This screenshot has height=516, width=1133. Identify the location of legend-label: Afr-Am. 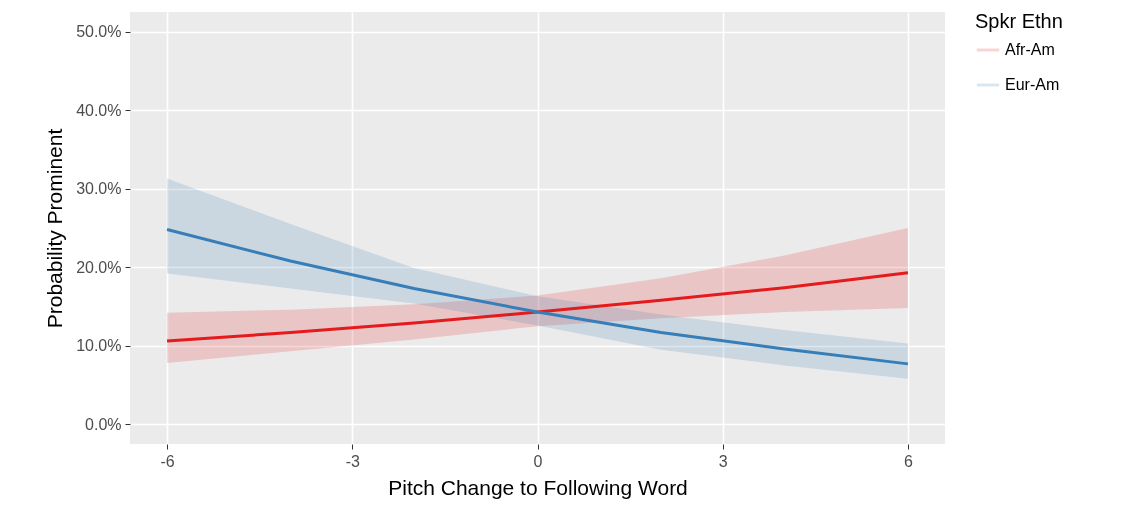
(1030, 49).